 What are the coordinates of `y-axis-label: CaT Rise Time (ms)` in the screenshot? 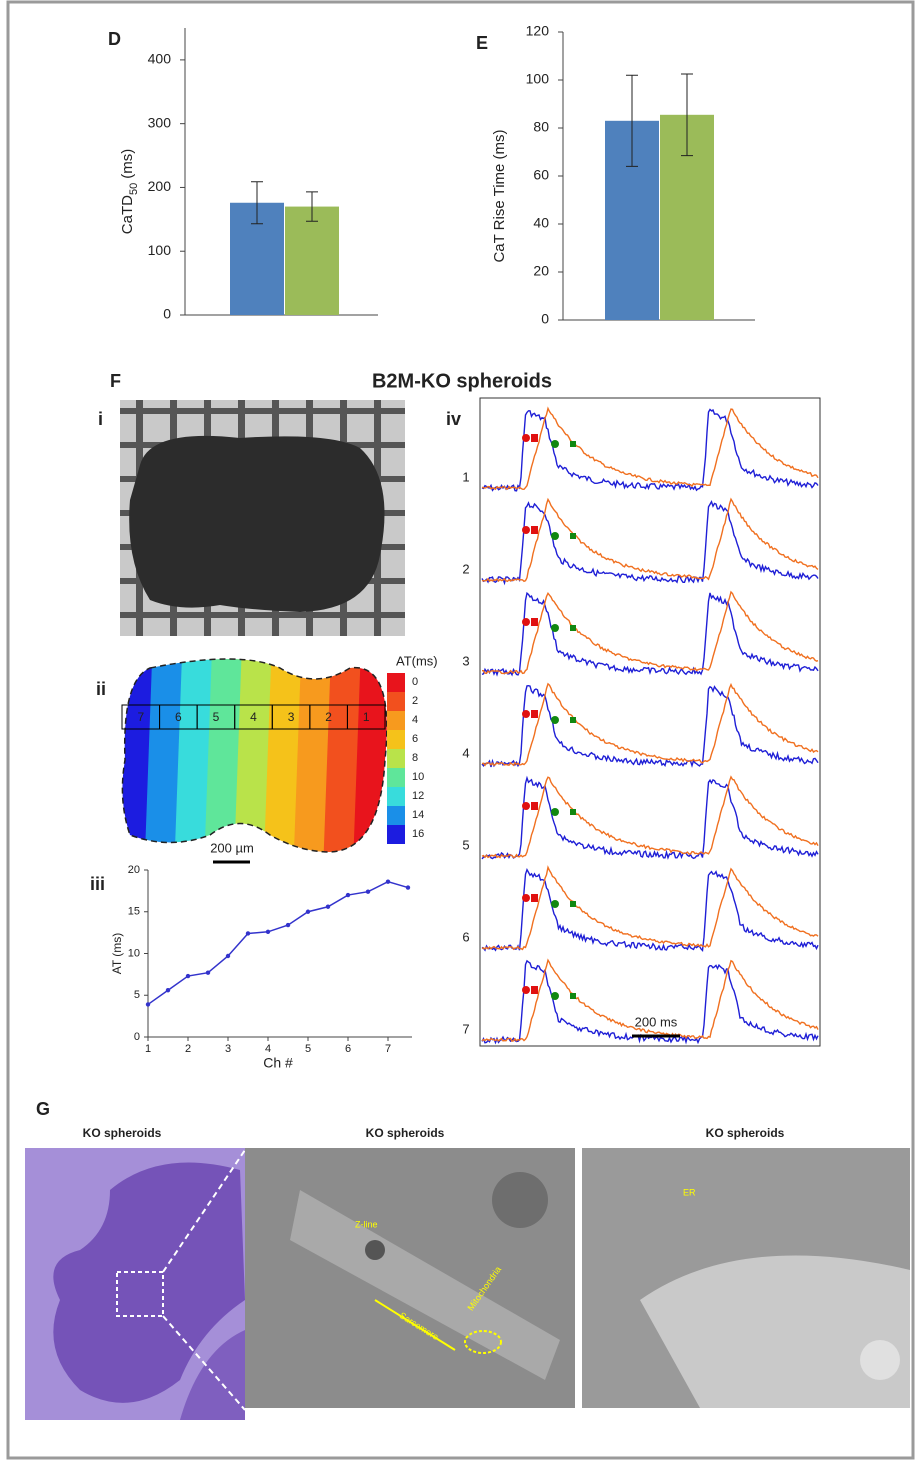 It's located at (499, 195).